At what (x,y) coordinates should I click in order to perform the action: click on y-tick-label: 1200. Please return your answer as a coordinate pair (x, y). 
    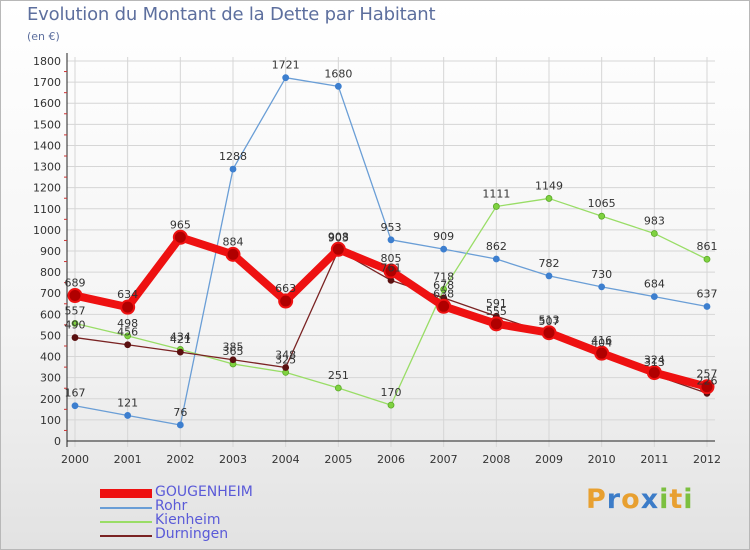
    Looking at the image, I should click on (47, 188).